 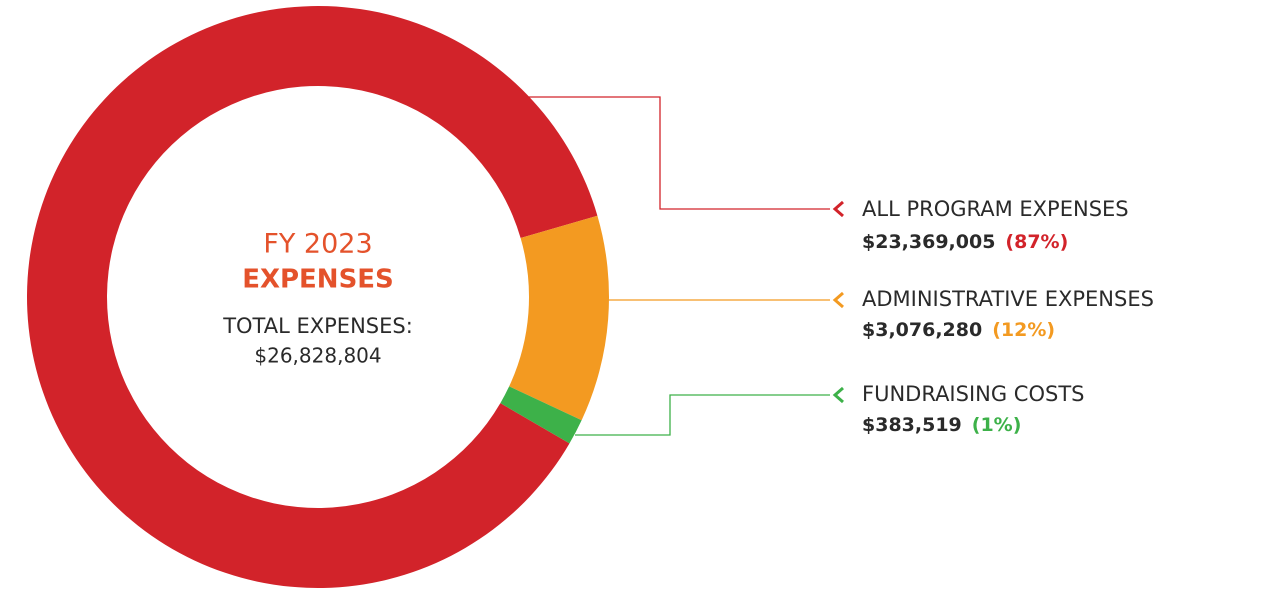 I want to click on percent-label: (12%), so click(x=1023, y=330).